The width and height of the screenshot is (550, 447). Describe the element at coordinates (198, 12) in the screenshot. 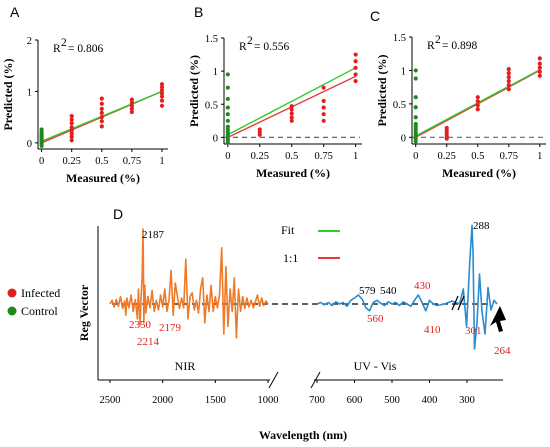

I see `panel-label-b: B` at that location.